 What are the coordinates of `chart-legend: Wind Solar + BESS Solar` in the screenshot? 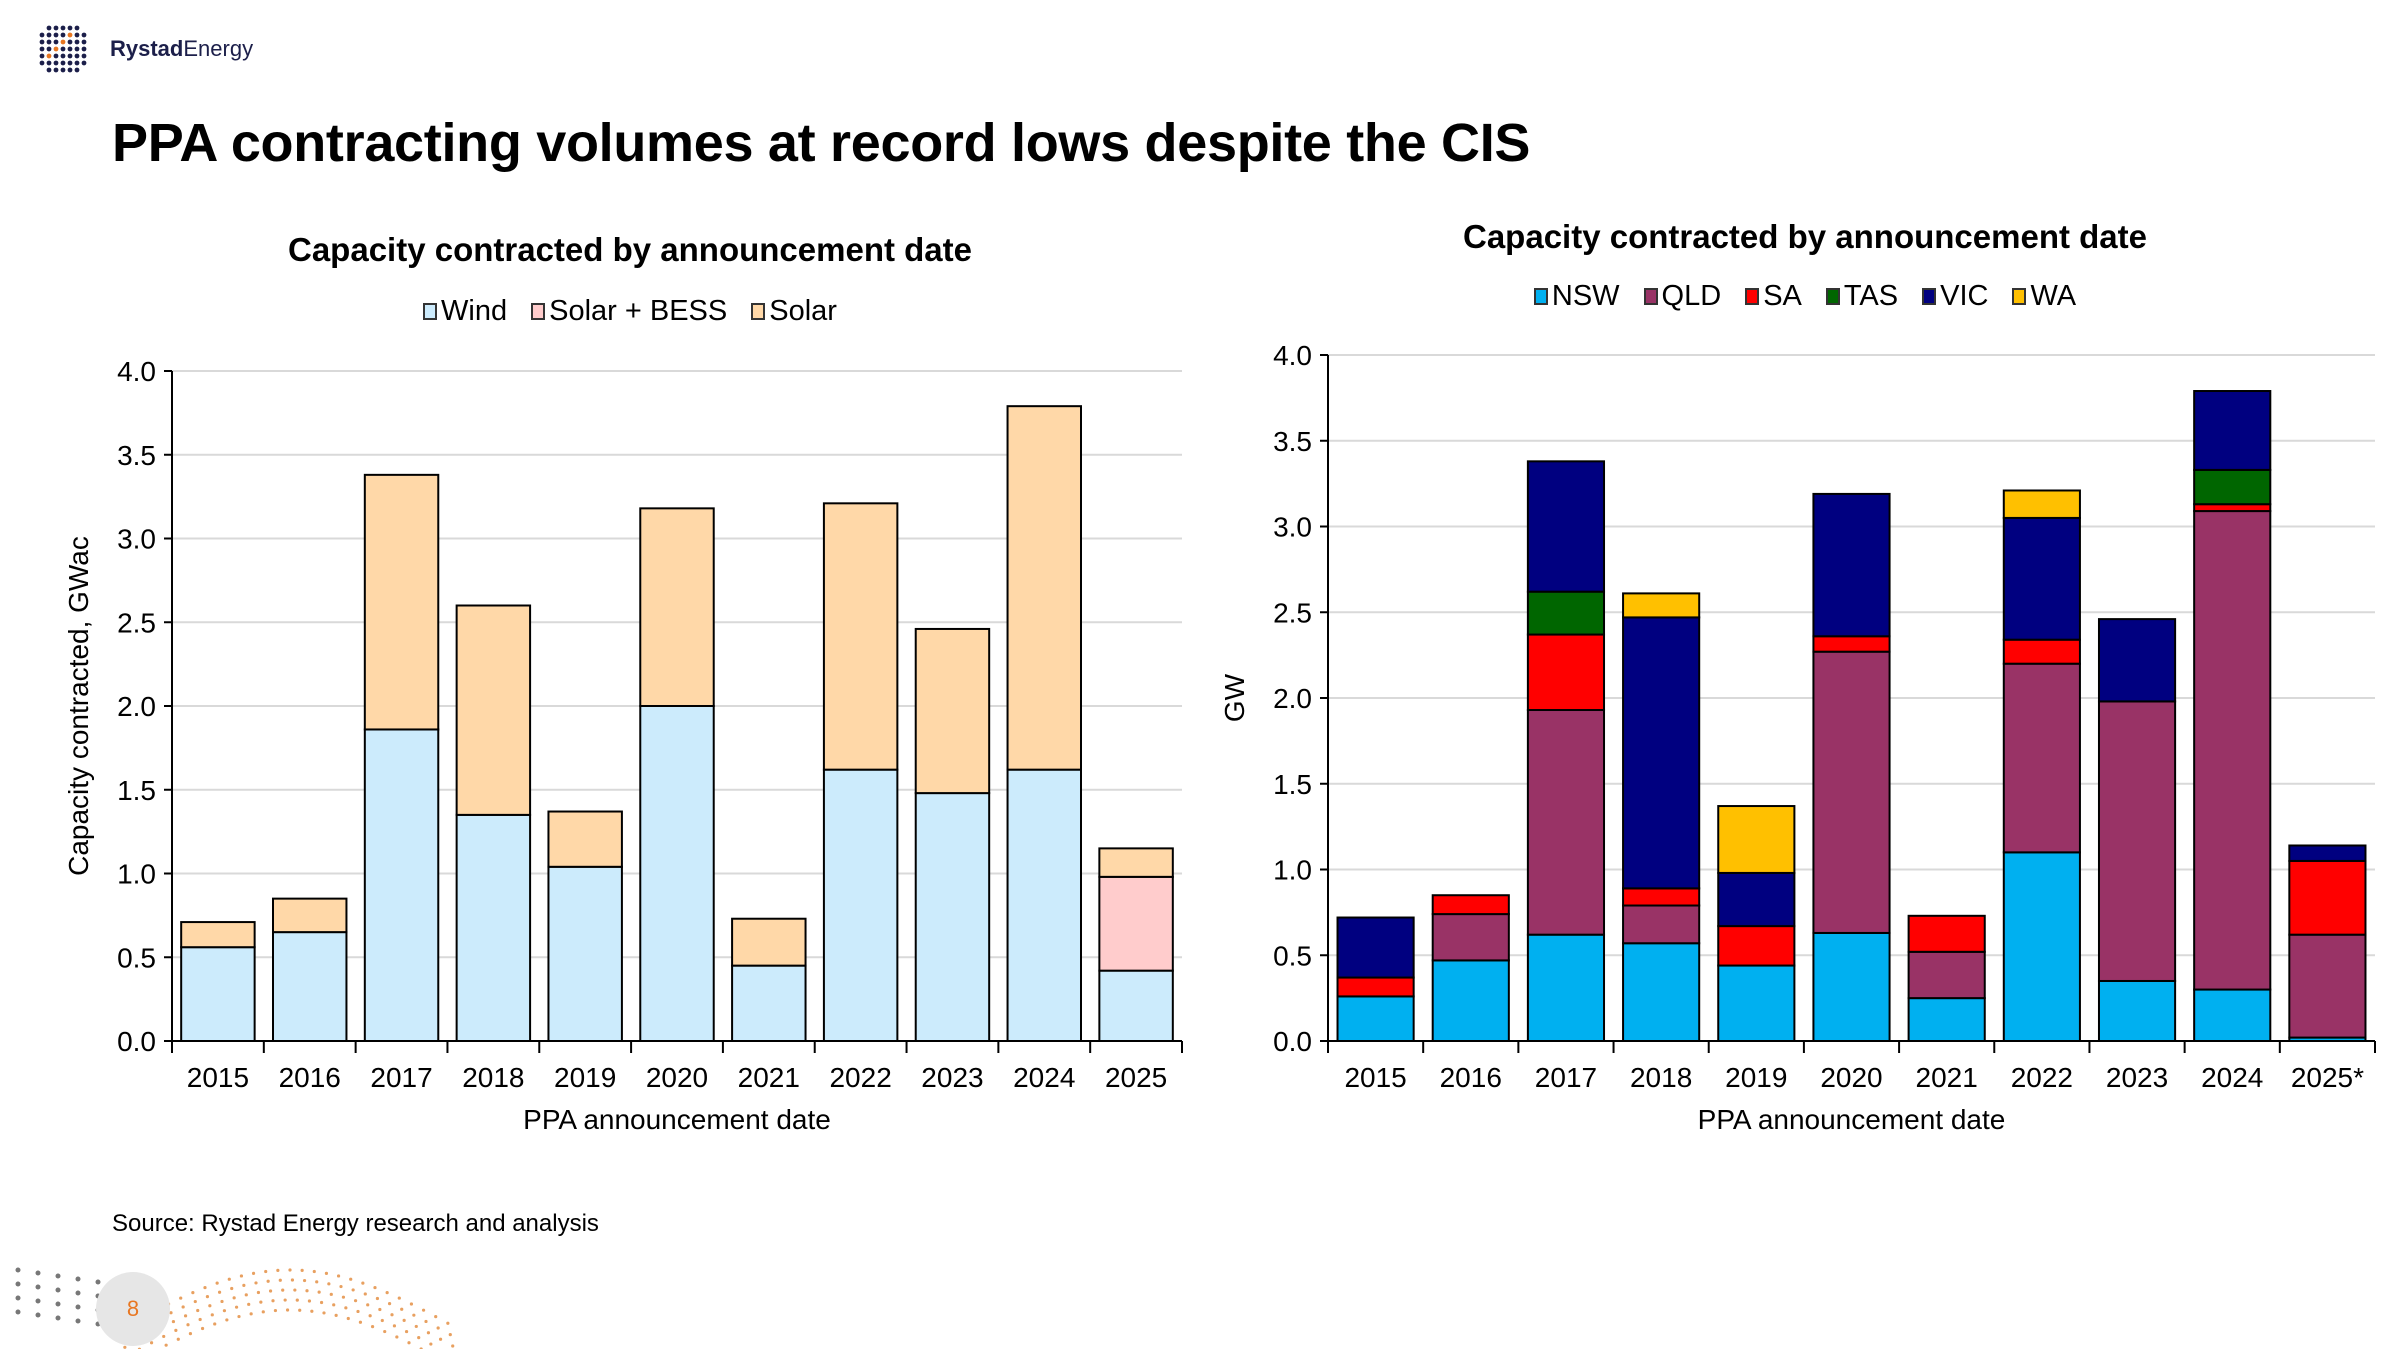 It's located at (630, 311).